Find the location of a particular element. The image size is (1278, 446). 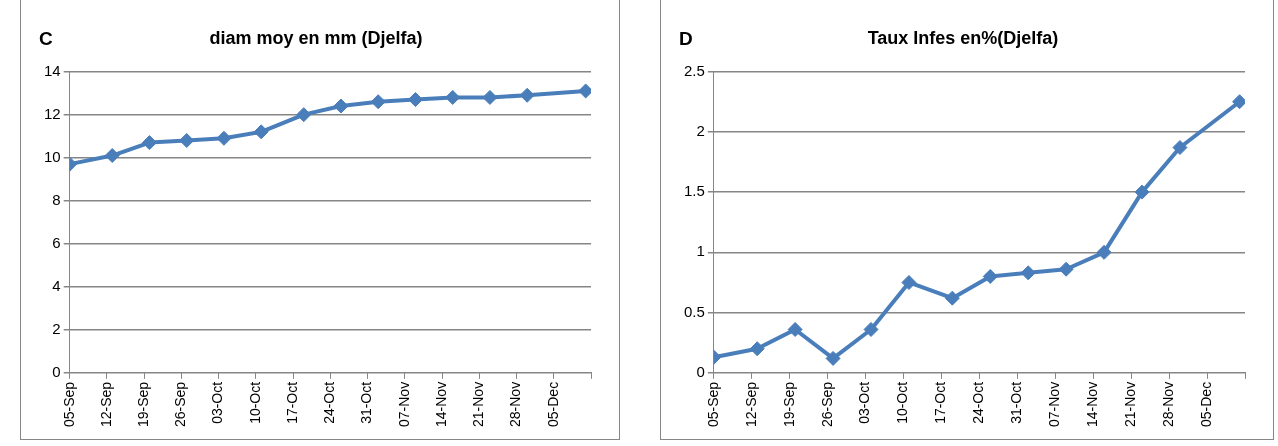

text: C is located at coordinates (46, 38).